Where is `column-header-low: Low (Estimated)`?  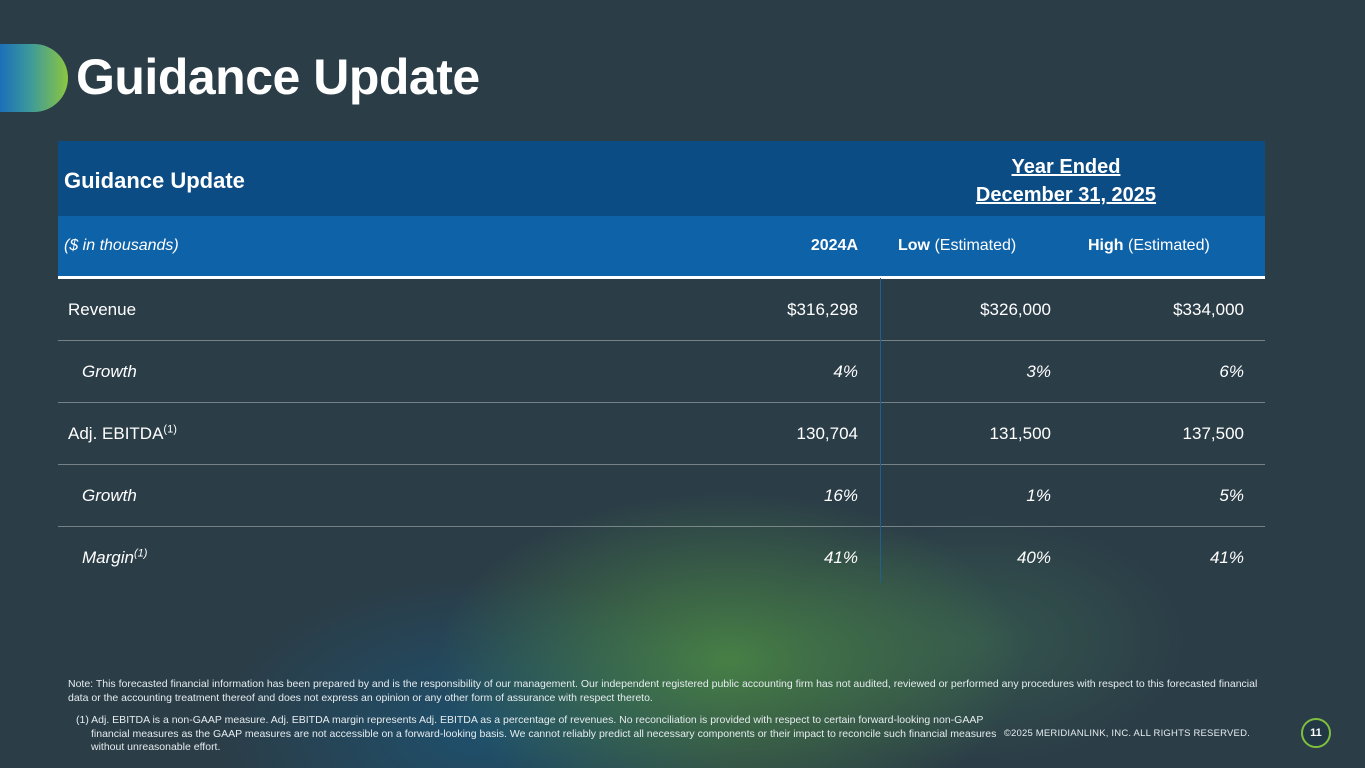 column-header-low: Low (Estimated) is located at coordinates (957, 246).